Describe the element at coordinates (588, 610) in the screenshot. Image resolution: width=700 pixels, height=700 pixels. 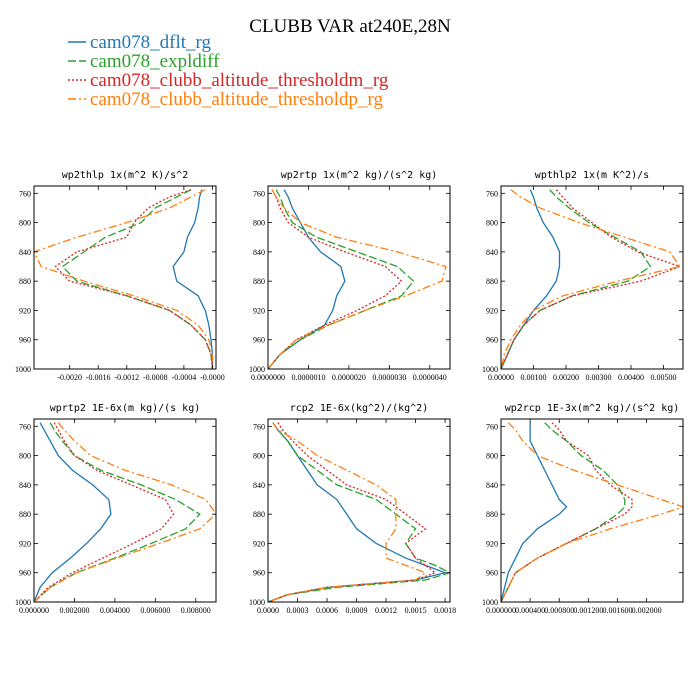
I see `x-tick-label: 0.001200` at that location.